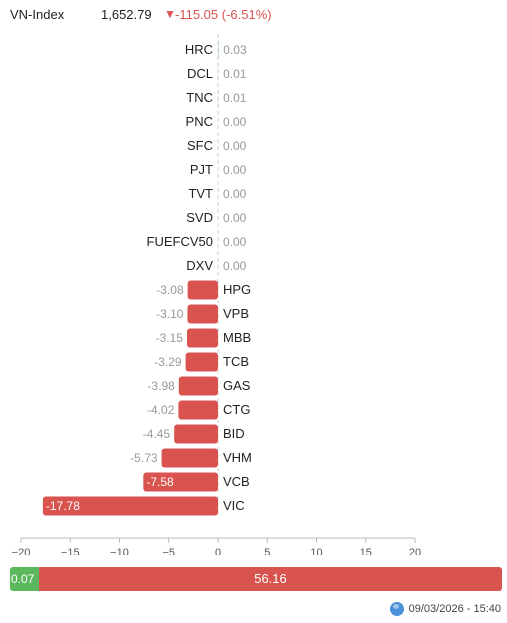 This screenshot has width=507, height=623. I want to click on footer: 09/03/2026 - 15:40, so click(445, 609).